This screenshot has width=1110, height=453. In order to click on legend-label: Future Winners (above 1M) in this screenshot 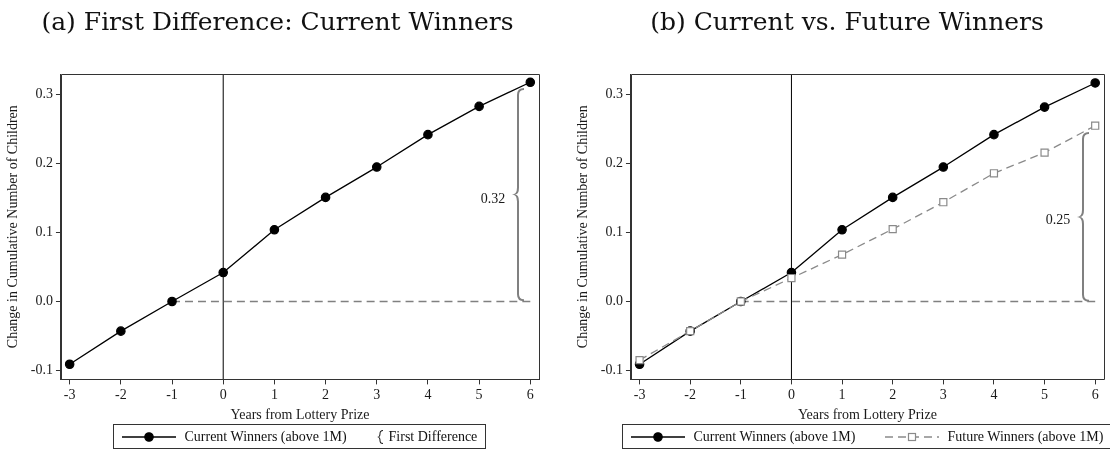, I will do `click(1025, 436)`.